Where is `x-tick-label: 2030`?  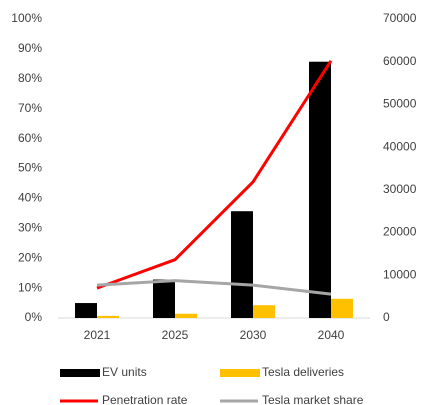
x-tick-label: 2030 is located at coordinates (253, 335).